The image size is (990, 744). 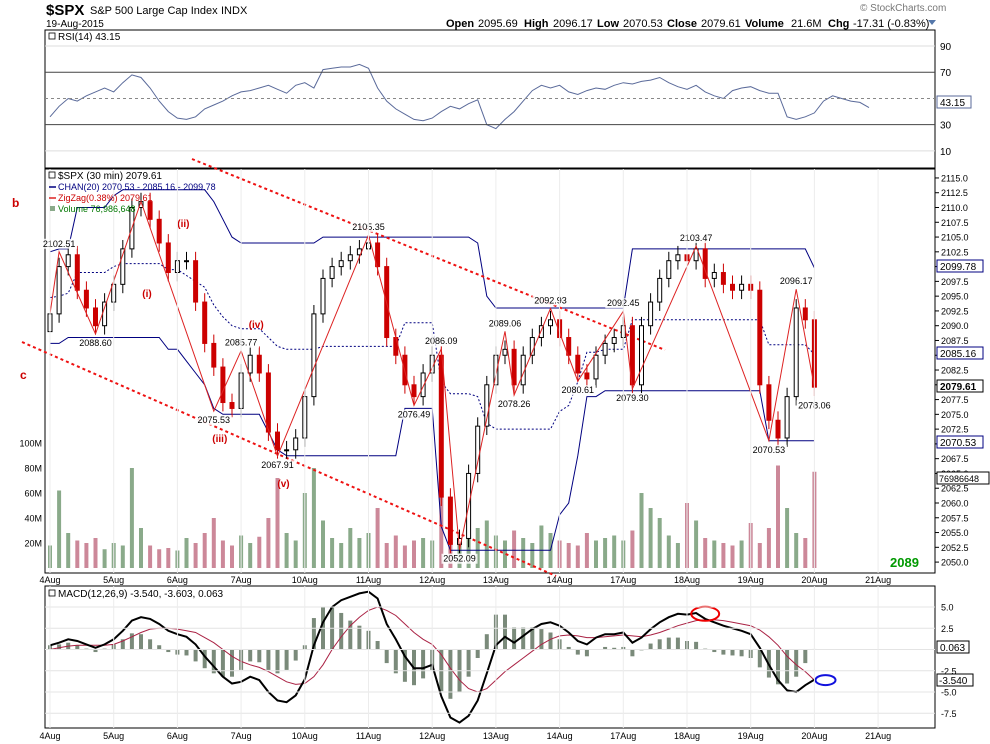 I want to click on upper-channel-badge, so click(x=960, y=266).